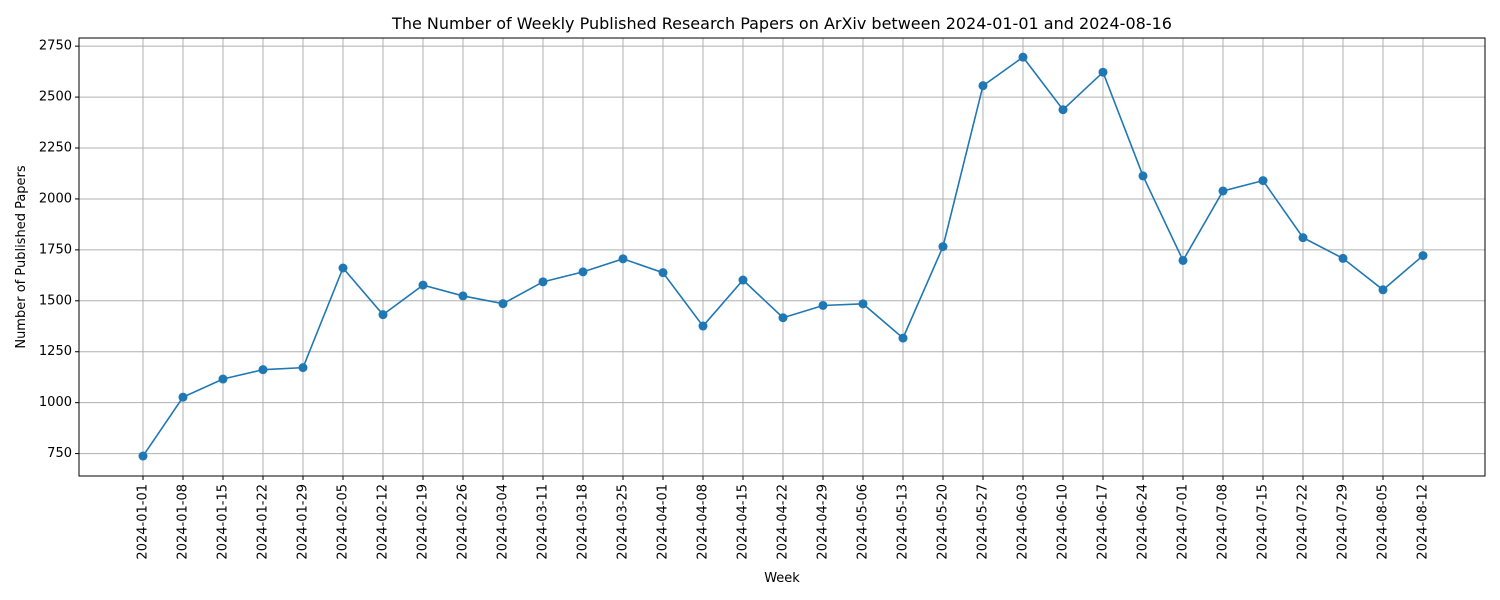  What do you see at coordinates (743, 522) in the screenshot?
I see `x-tick-label: 2024-04-15` at bounding box center [743, 522].